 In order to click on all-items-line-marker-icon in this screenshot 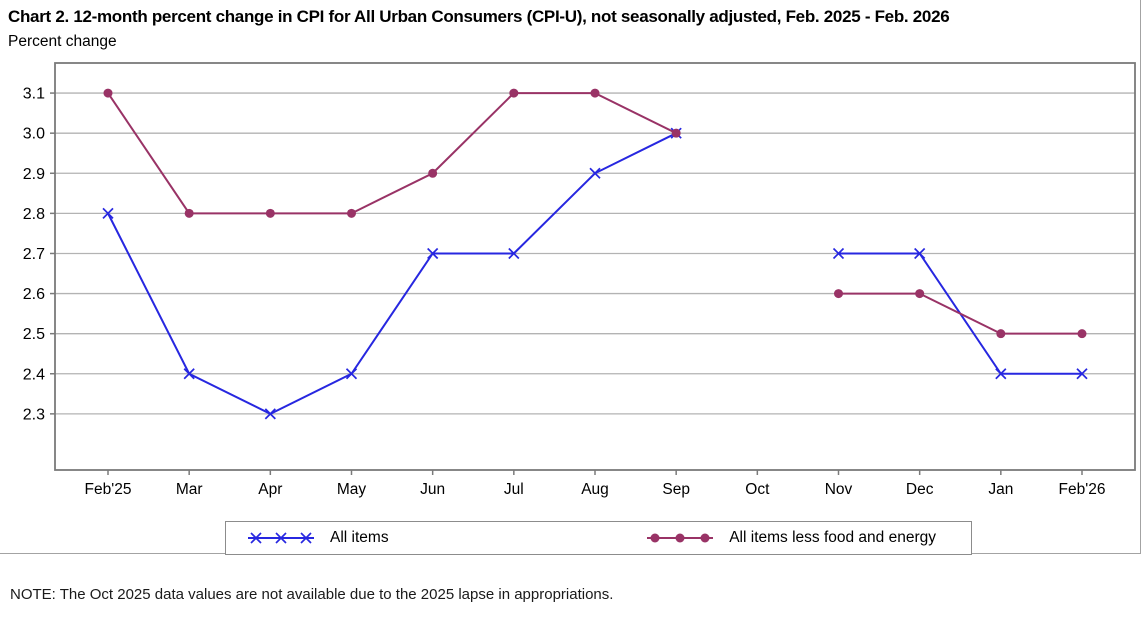, I will do `click(281, 538)`.